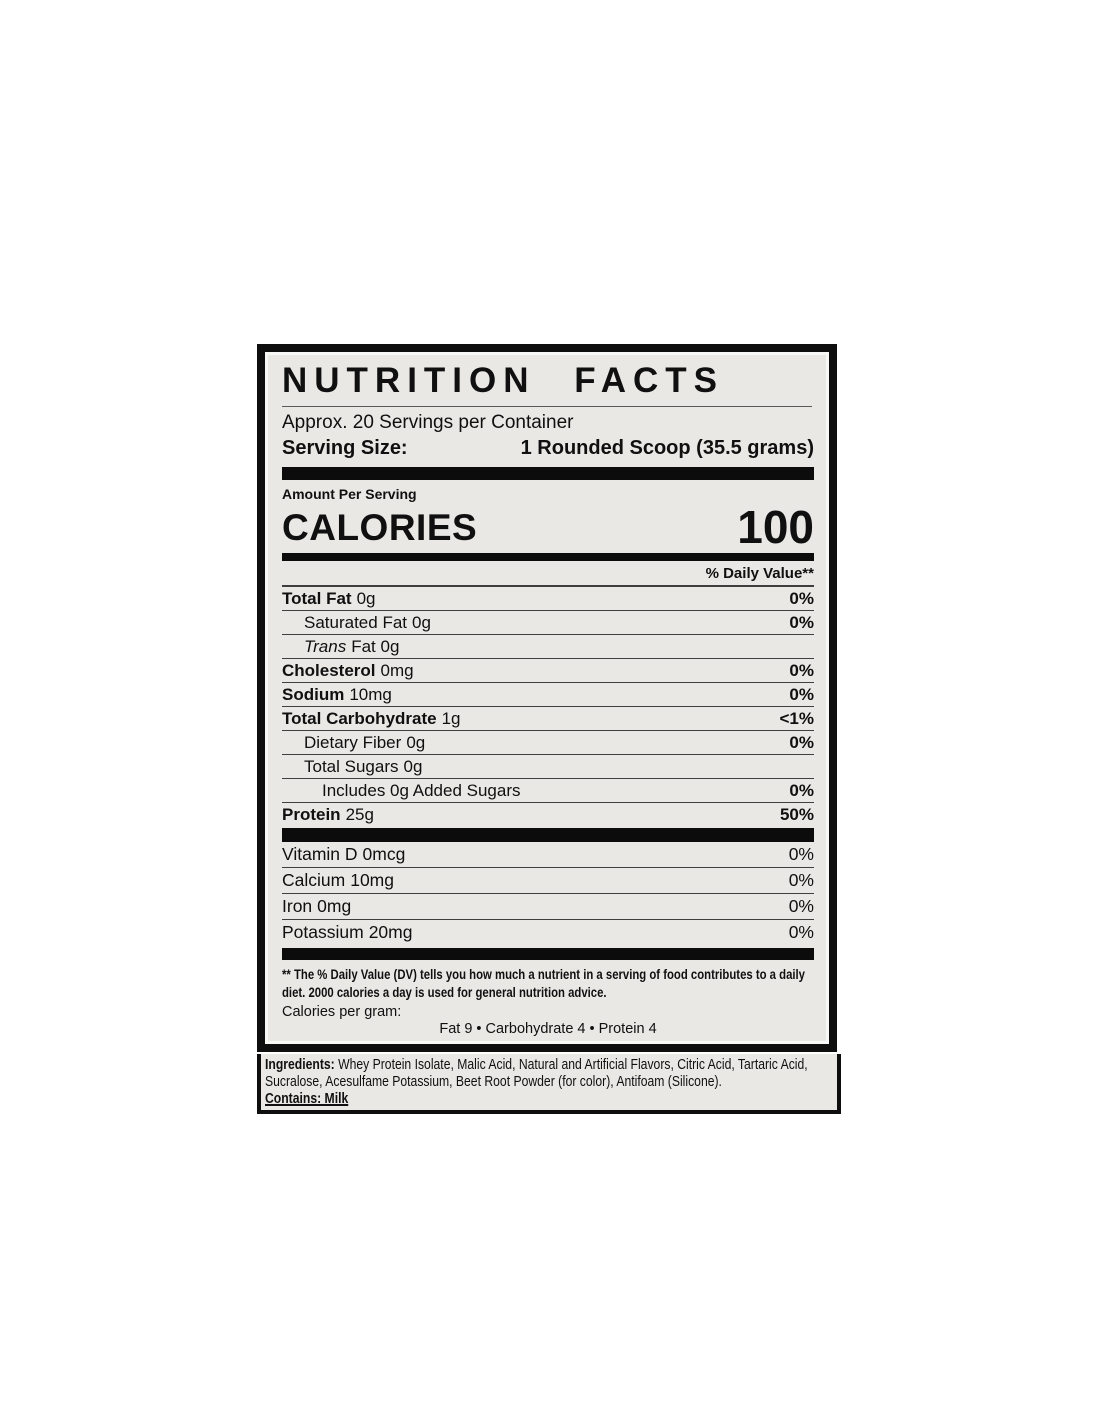  I want to click on nutrient-name: Dietary Fiber, so click(353, 742).